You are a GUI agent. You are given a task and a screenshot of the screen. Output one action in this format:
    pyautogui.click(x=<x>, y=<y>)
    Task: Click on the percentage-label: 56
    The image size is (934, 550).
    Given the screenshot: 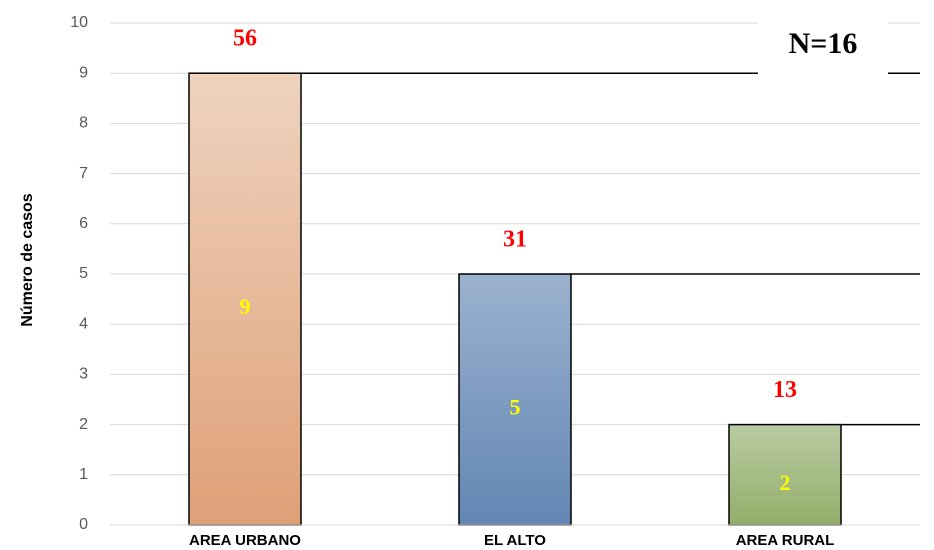 What is the action you would take?
    pyautogui.click(x=245, y=39)
    